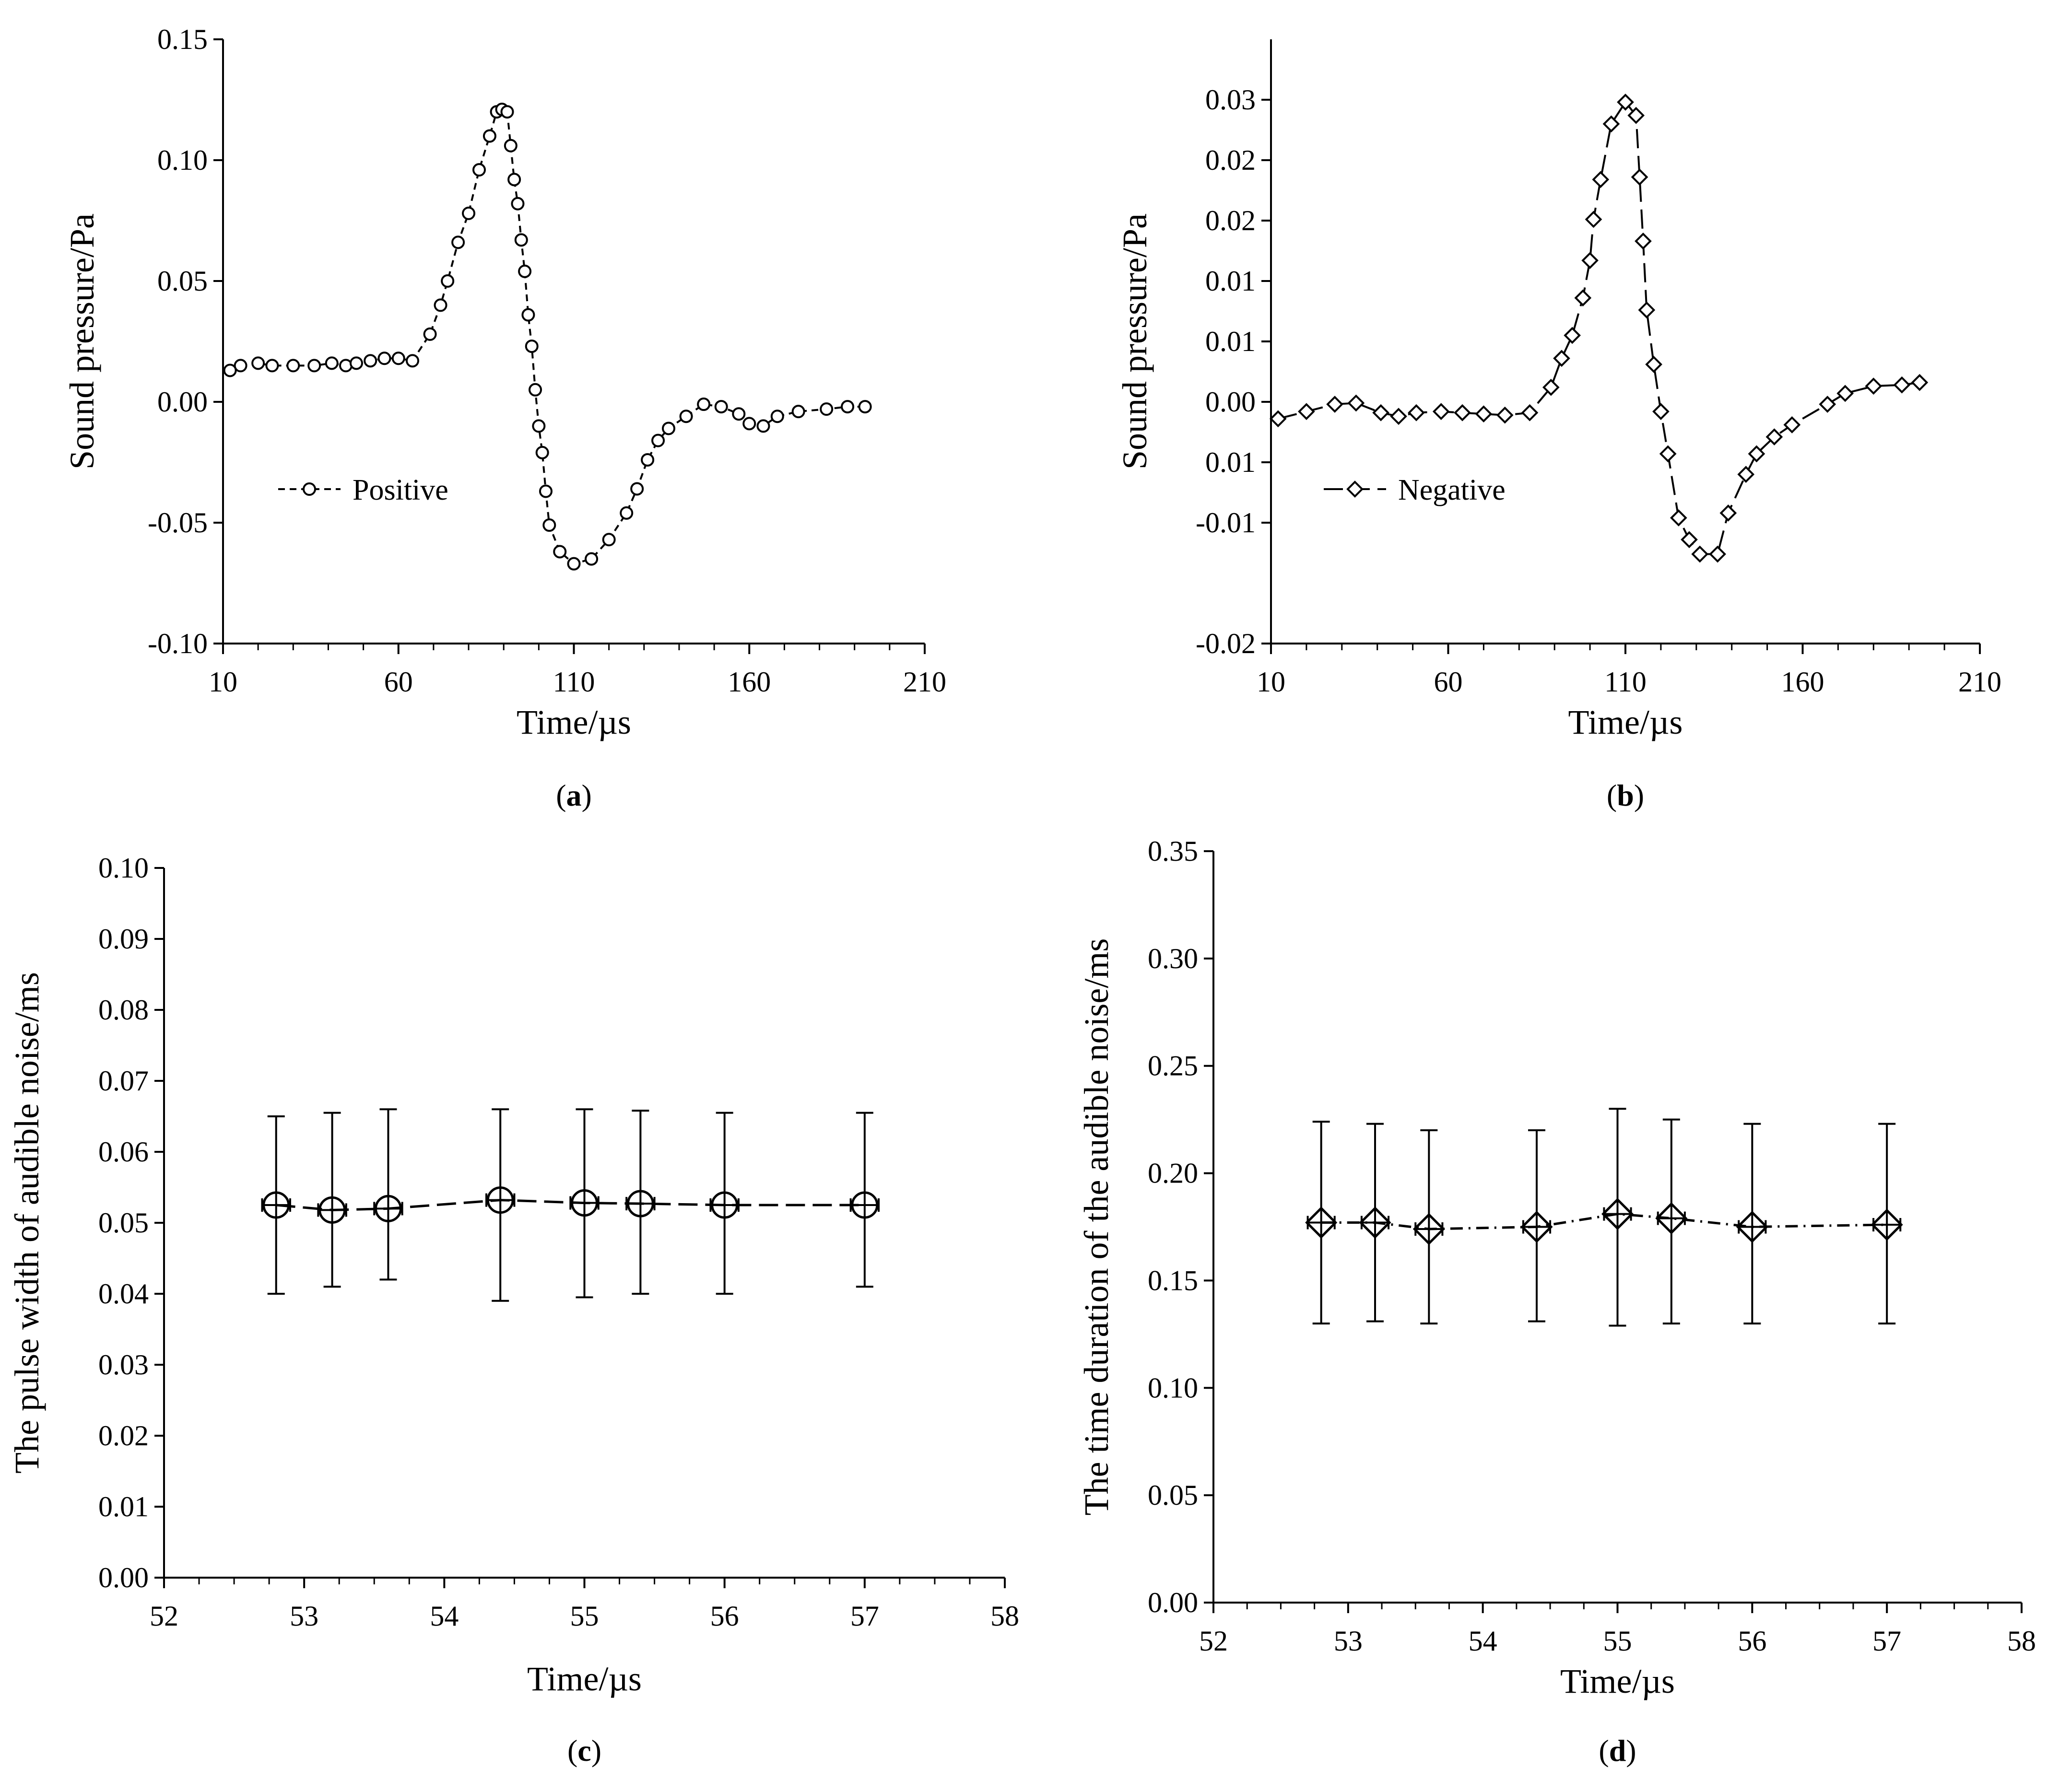 Image resolution: width=2059 pixels, height=1792 pixels. What do you see at coordinates (1348, 1641) in the screenshot?
I see `x-tick-label: 53` at bounding box center [1348, 1641].